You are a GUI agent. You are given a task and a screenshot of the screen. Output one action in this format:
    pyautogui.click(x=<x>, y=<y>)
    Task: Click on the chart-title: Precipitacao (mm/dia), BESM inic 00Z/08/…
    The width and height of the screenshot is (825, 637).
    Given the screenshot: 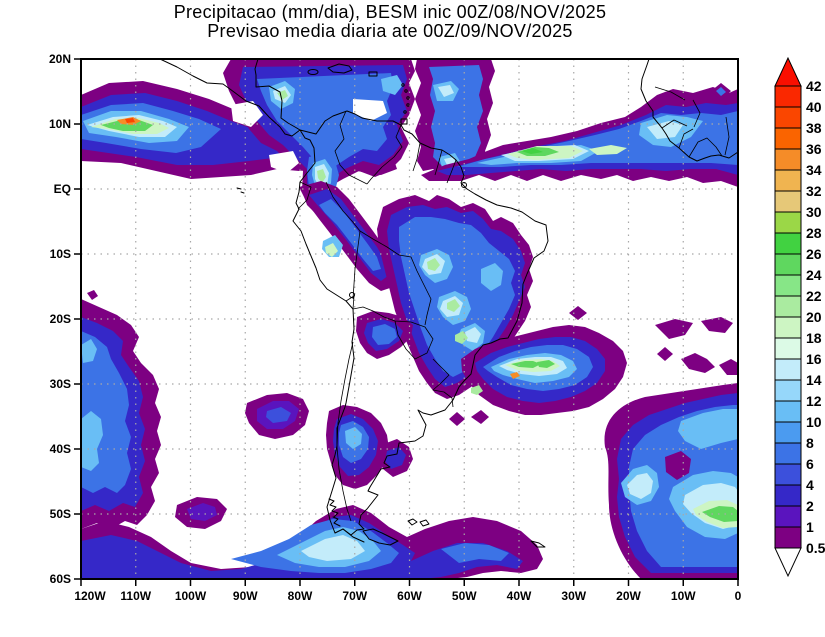 What is the action you would take?
    pyautogui.click(x=390, y=12)
    